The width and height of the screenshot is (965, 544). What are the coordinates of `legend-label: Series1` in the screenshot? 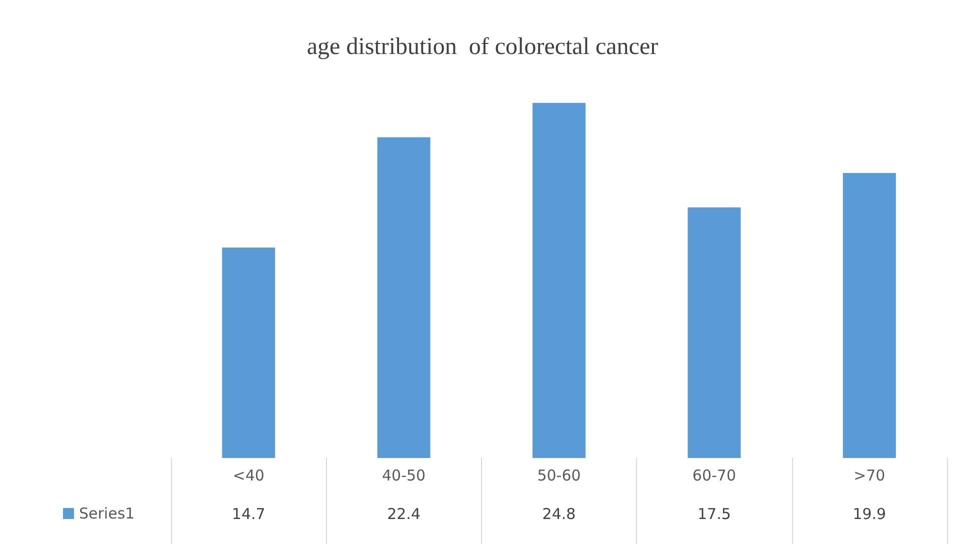 It's located at (107, 513).